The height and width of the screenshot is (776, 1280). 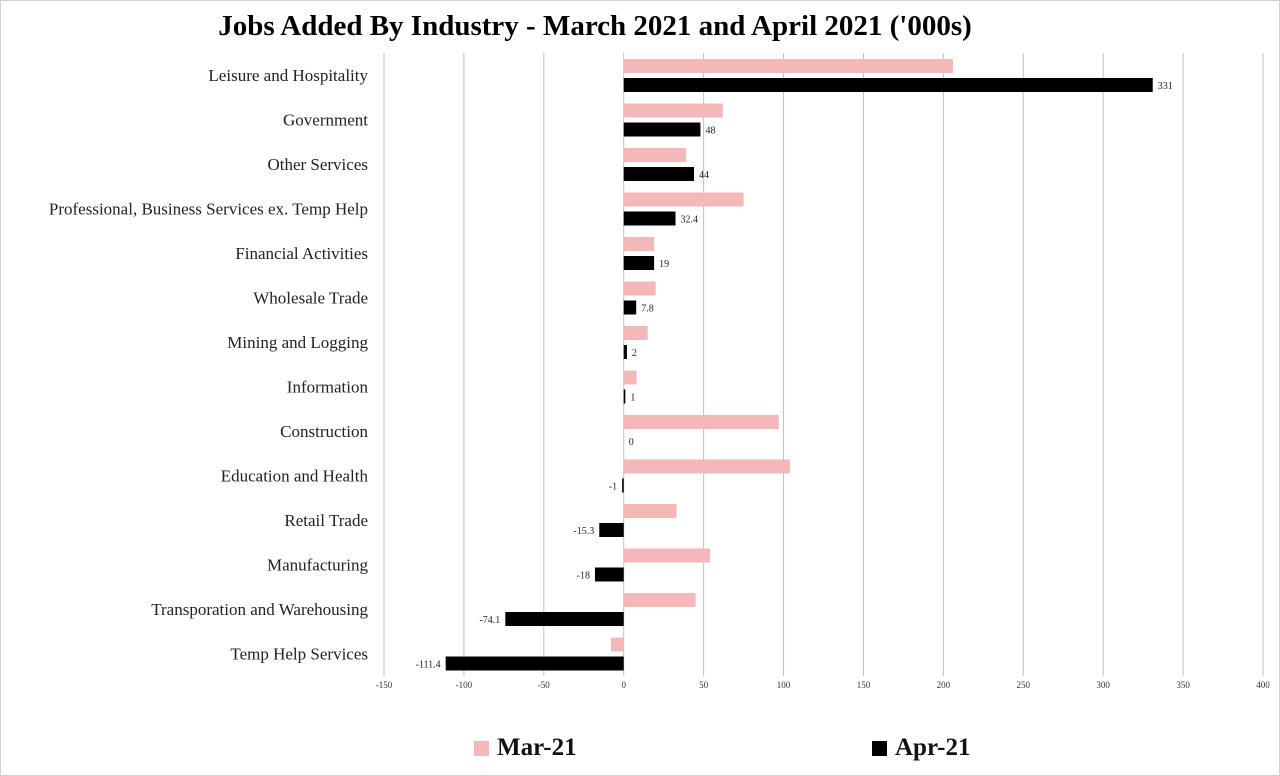 What do you see at coordinates (428, 665) in the screenshot?
I see `data-label-apr: -111.4` at bounding box center [428, 665].